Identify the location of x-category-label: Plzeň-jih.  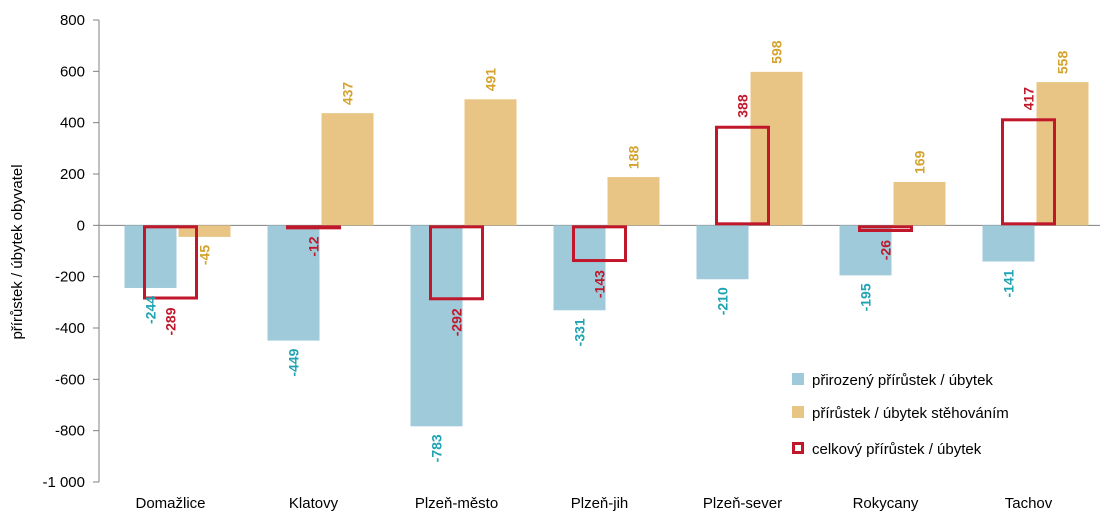
(600, 503).